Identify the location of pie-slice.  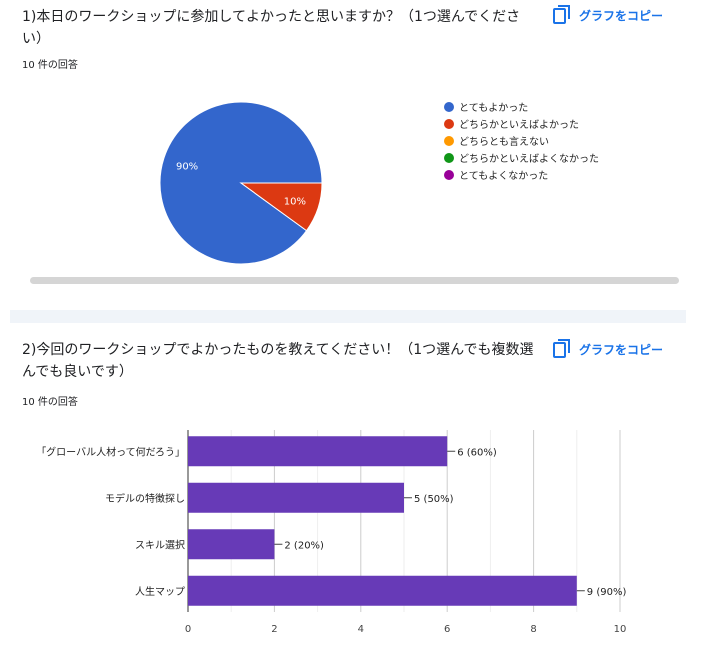
(281, 207).